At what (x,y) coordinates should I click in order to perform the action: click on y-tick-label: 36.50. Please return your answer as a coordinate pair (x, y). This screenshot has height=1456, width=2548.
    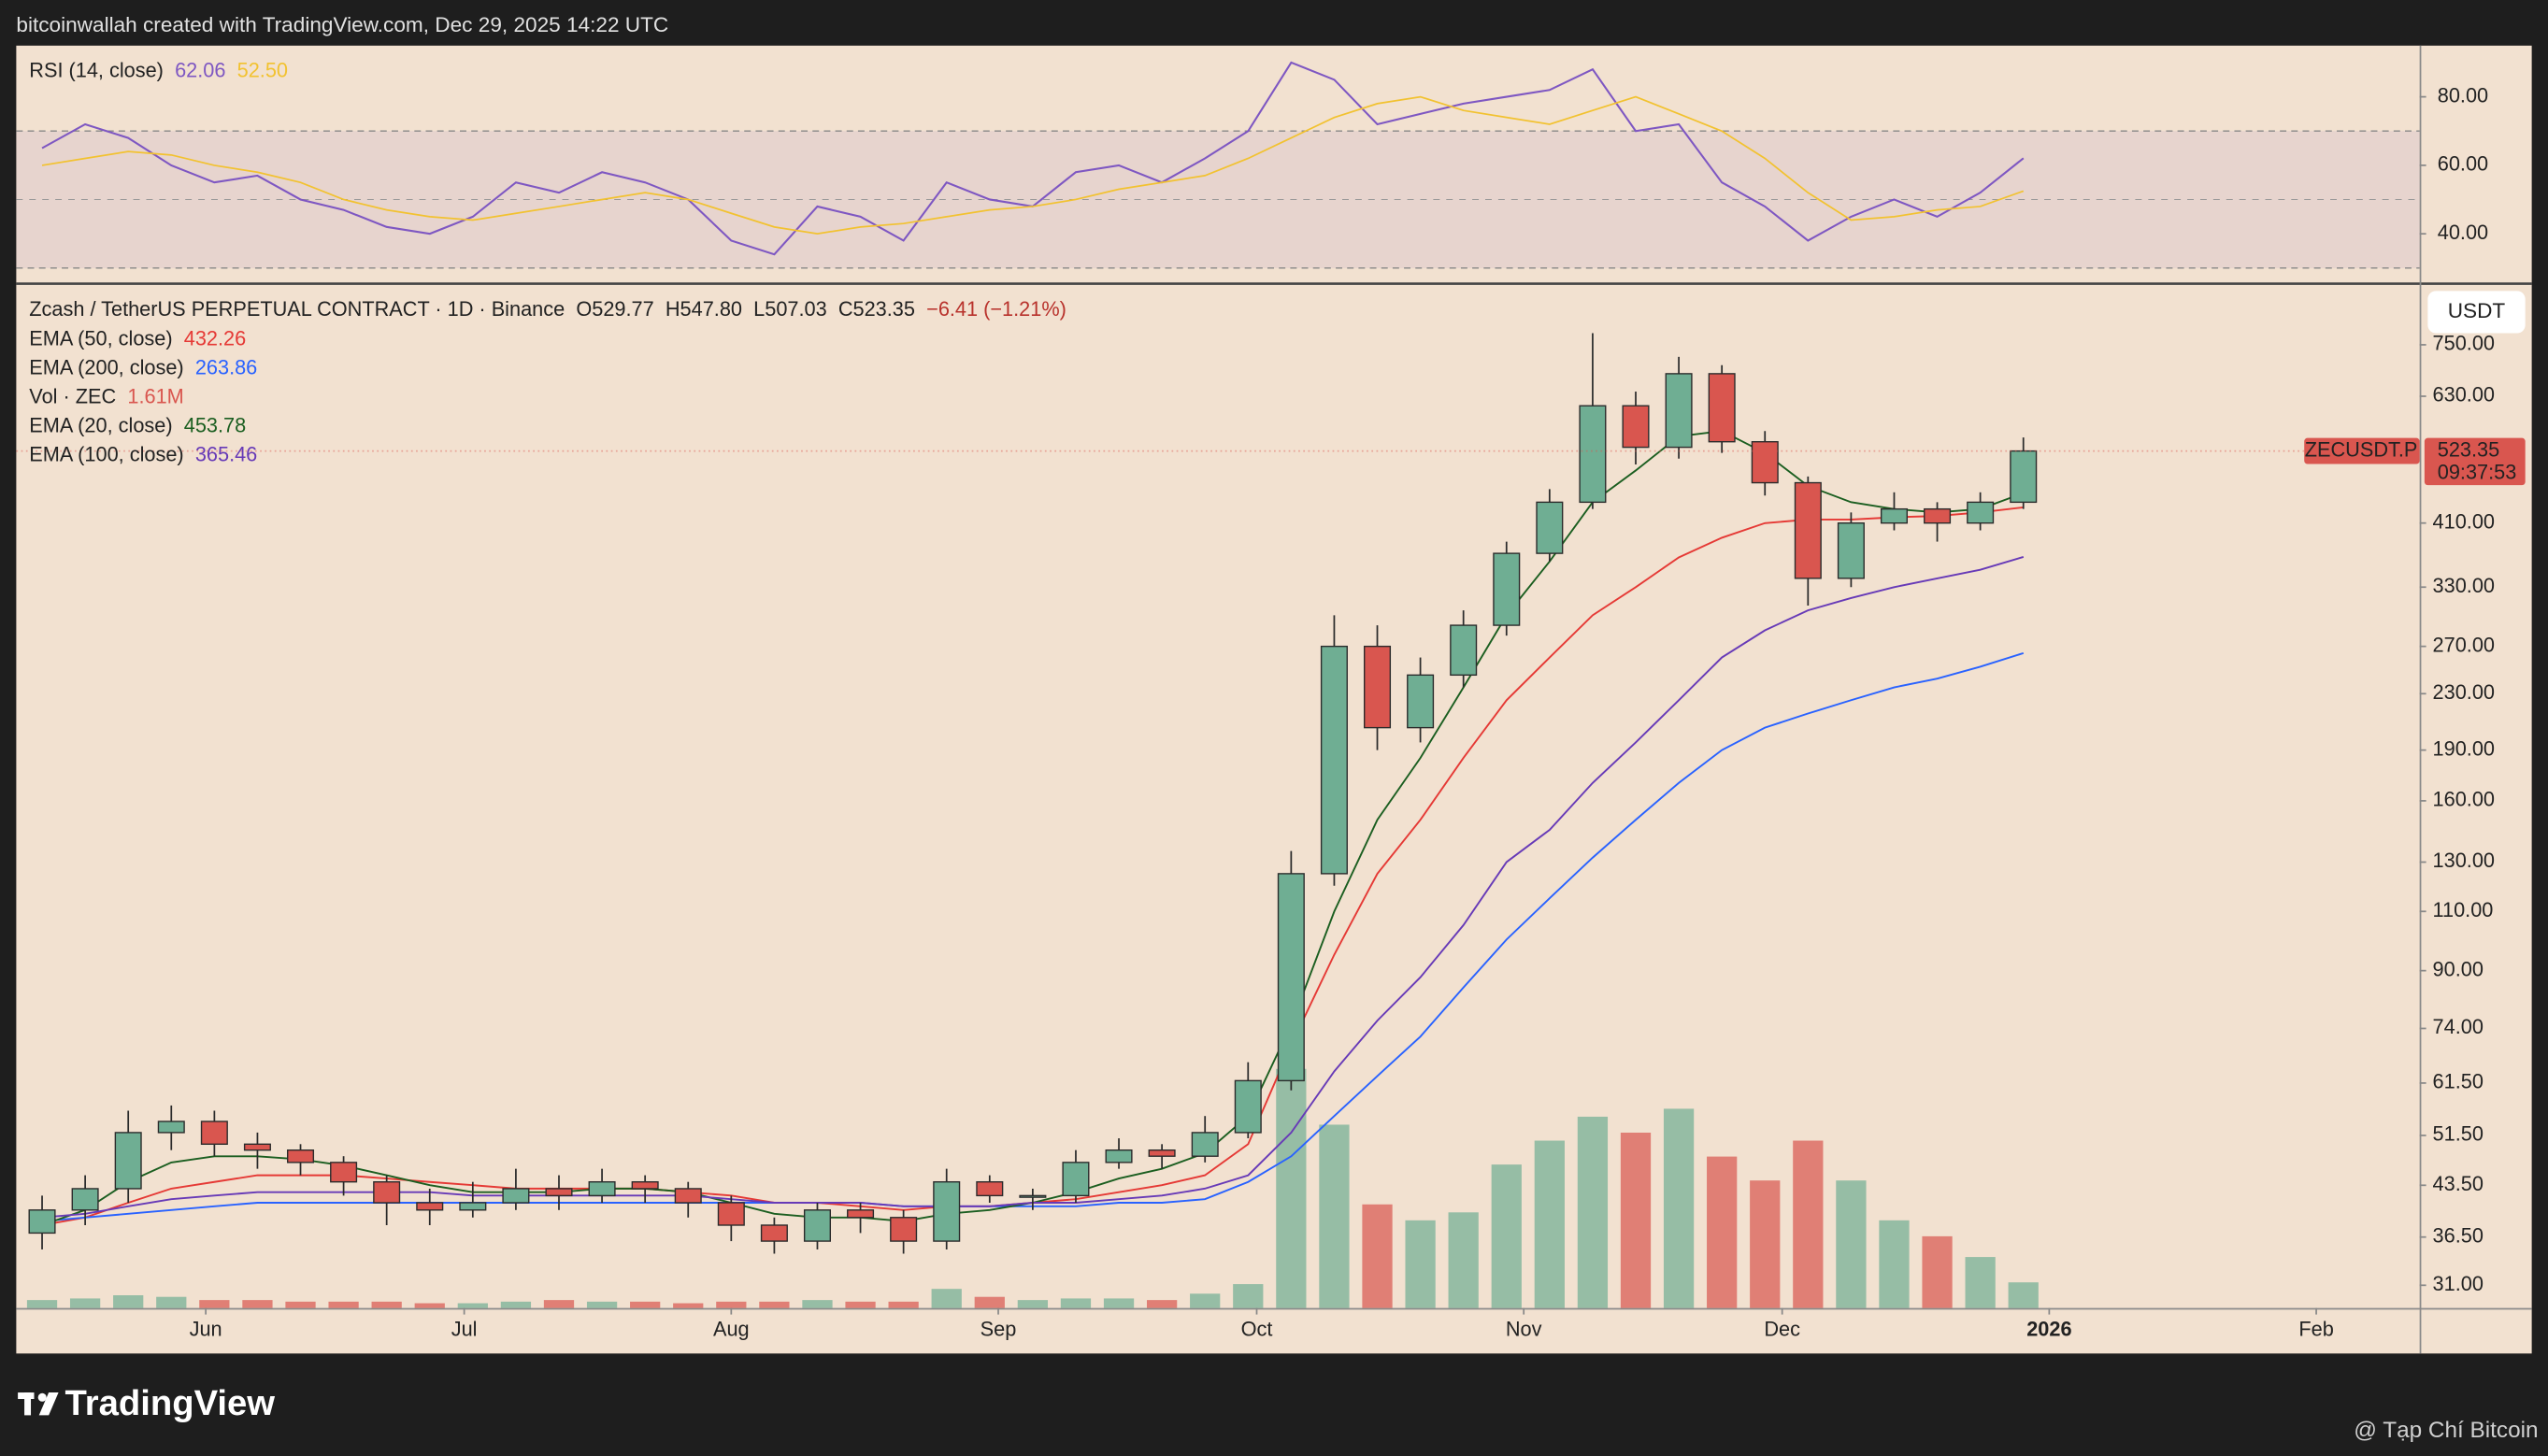
    Looking at the image, I should click on (2459, 1235).